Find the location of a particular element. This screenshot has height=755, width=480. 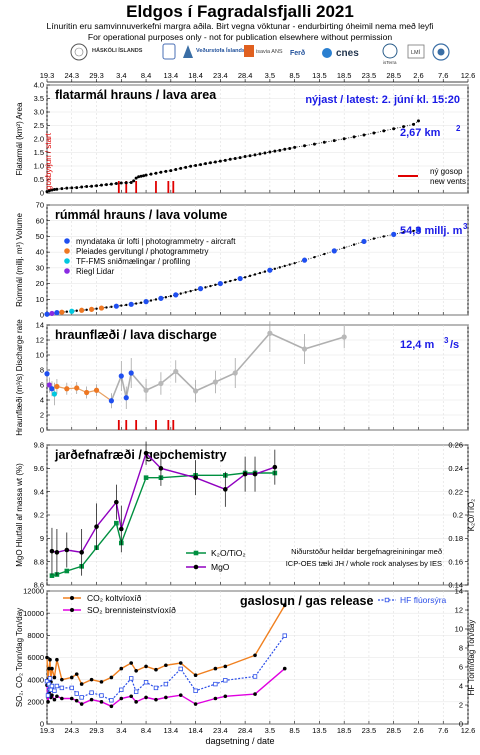

top-date-label: 23.5 is located at coordinates (369, 75).